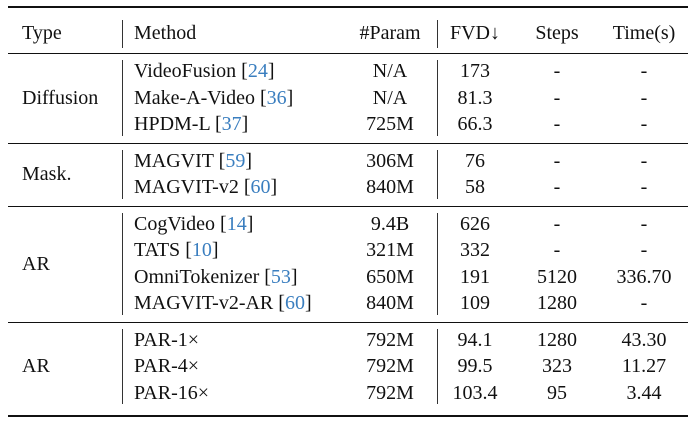 Image resolution: width=696 pixels, height=426 pixels. I want to click on table-row-method: Make-A-Video [36], so click(213, 98).